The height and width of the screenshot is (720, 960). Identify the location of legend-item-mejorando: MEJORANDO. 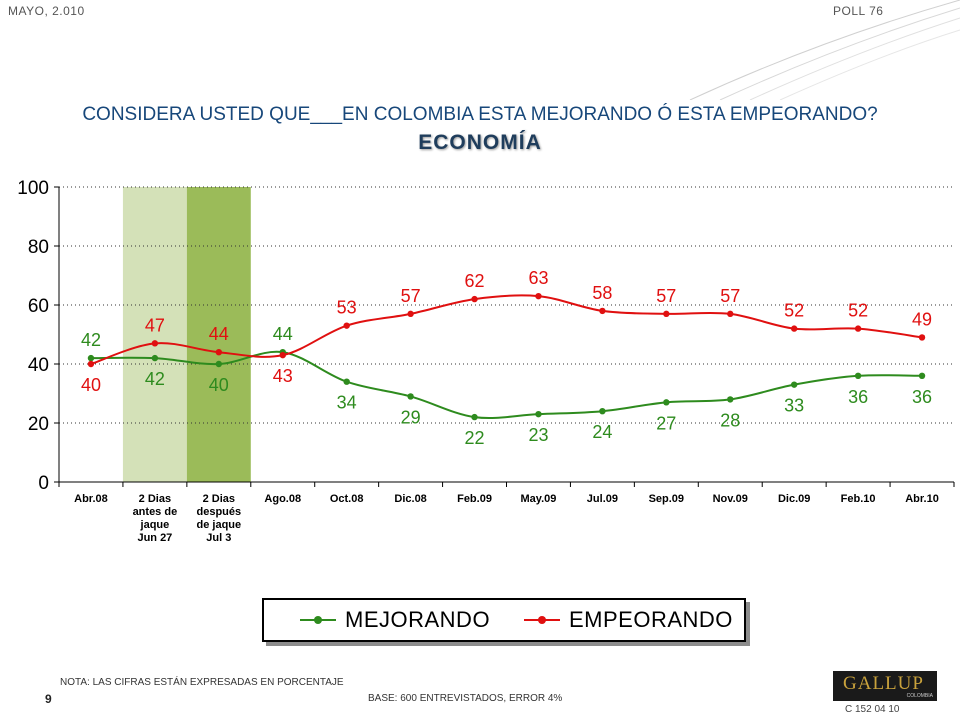
(395, 620).